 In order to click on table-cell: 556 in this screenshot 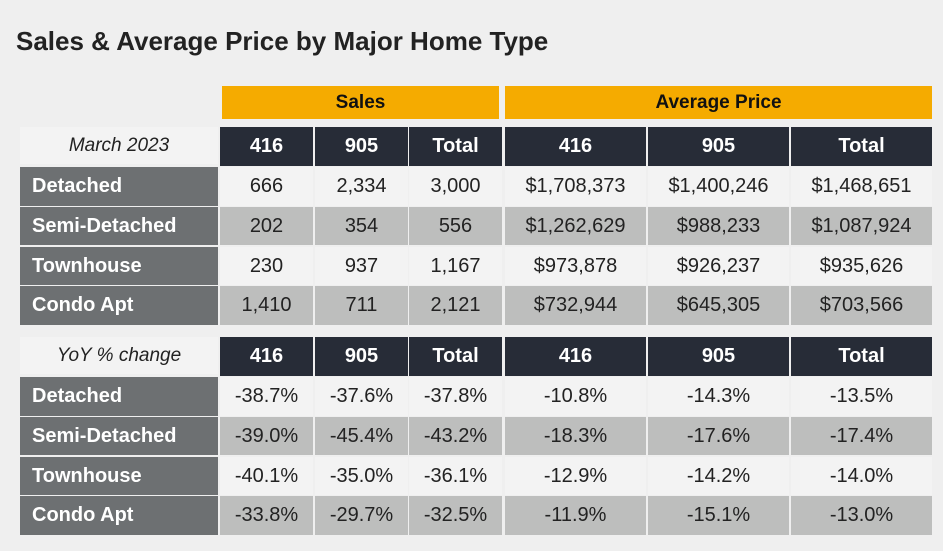, I will do `click(455, 226)`.